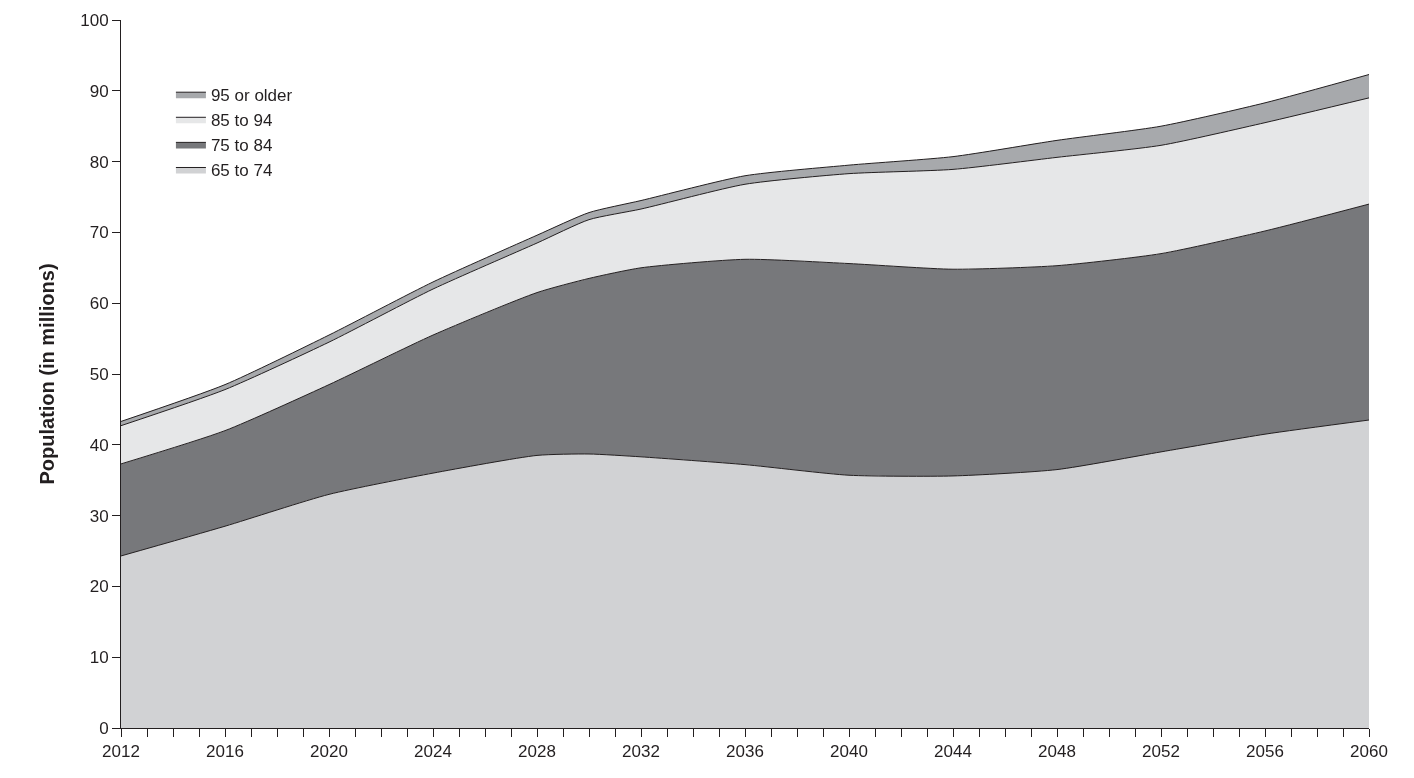  Describe the element at coordinates (745, 752) in the screenshot. I see `x-tick-label: 2036` at that location.